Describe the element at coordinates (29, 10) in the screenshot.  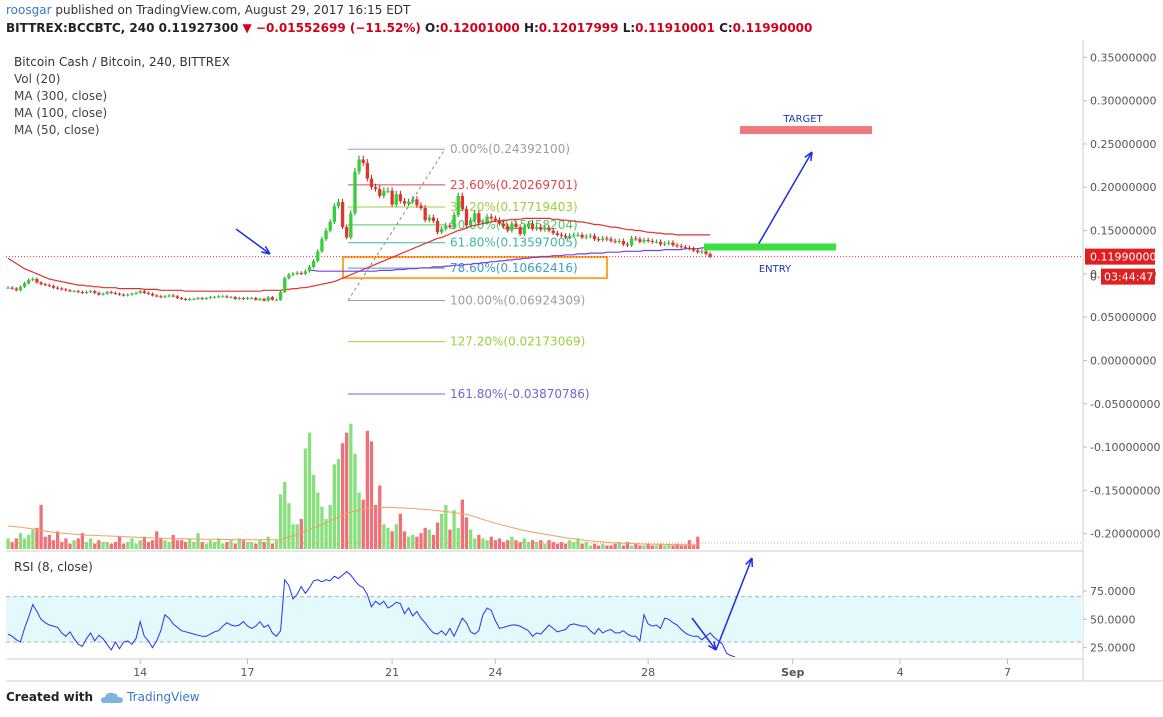
I see `author-link: roosgar` at that location.